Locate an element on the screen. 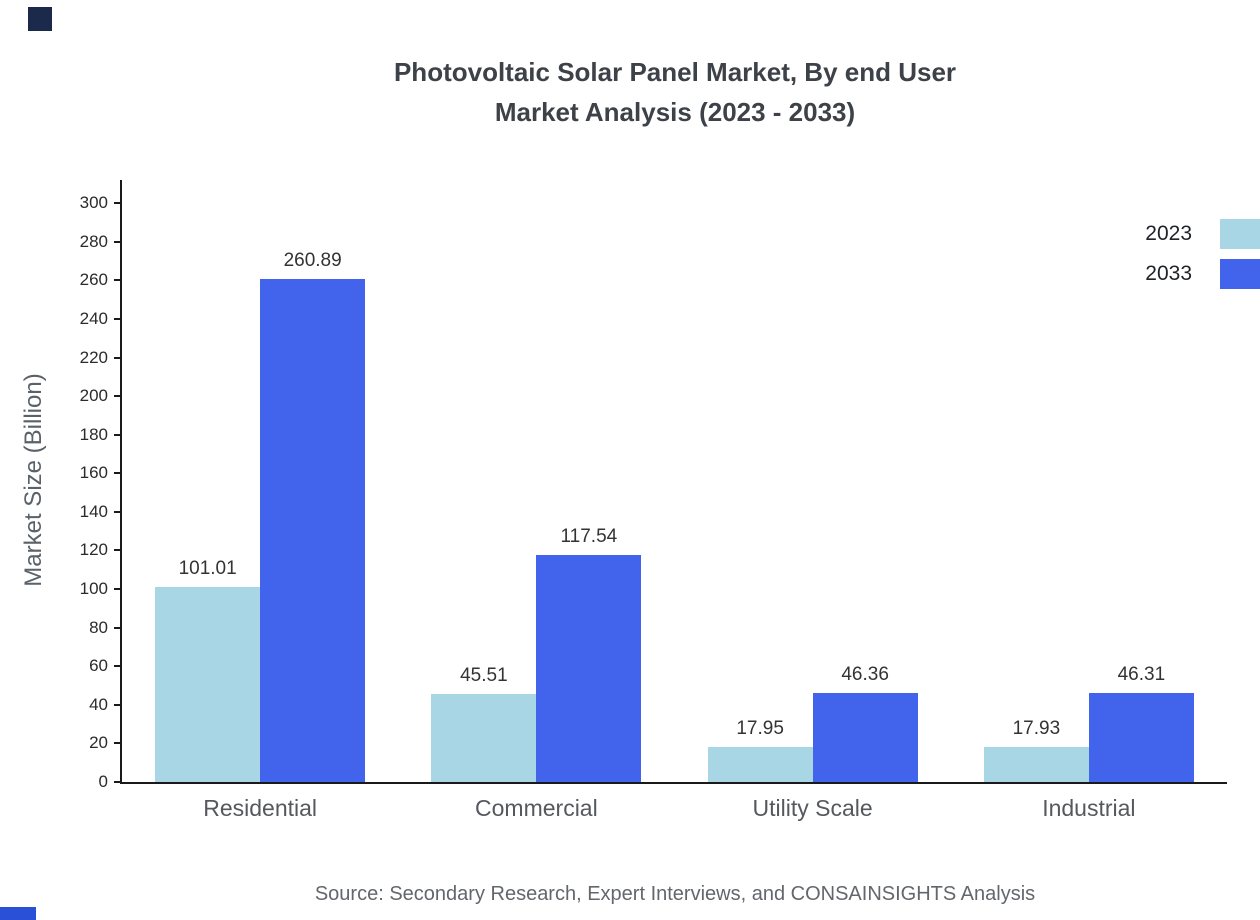  legend-swatch-2023-icon is located at coordinates (1240, 234).